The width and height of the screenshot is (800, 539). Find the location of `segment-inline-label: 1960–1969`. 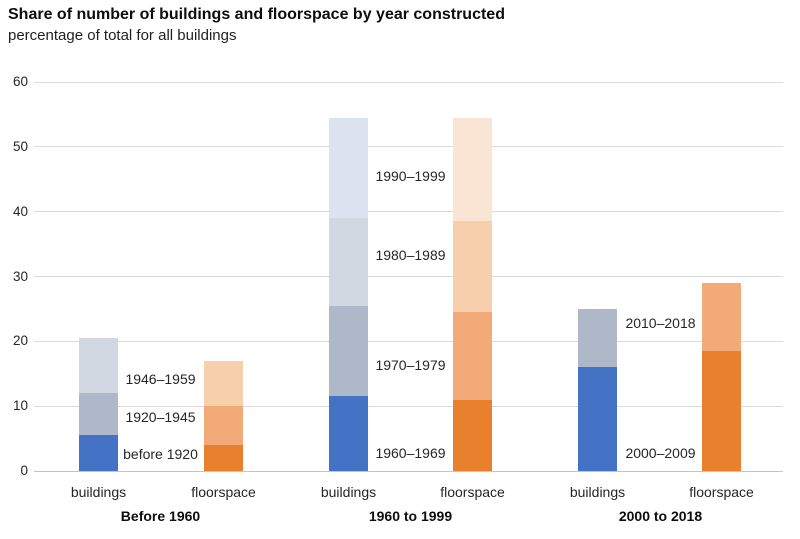

segment-inline-label: 1960–1969 is located at coordinates (410, 452).